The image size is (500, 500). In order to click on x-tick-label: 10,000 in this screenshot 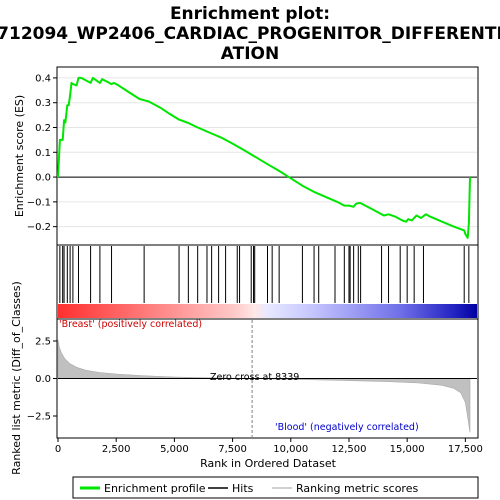, I will do `click(290, 449)`.